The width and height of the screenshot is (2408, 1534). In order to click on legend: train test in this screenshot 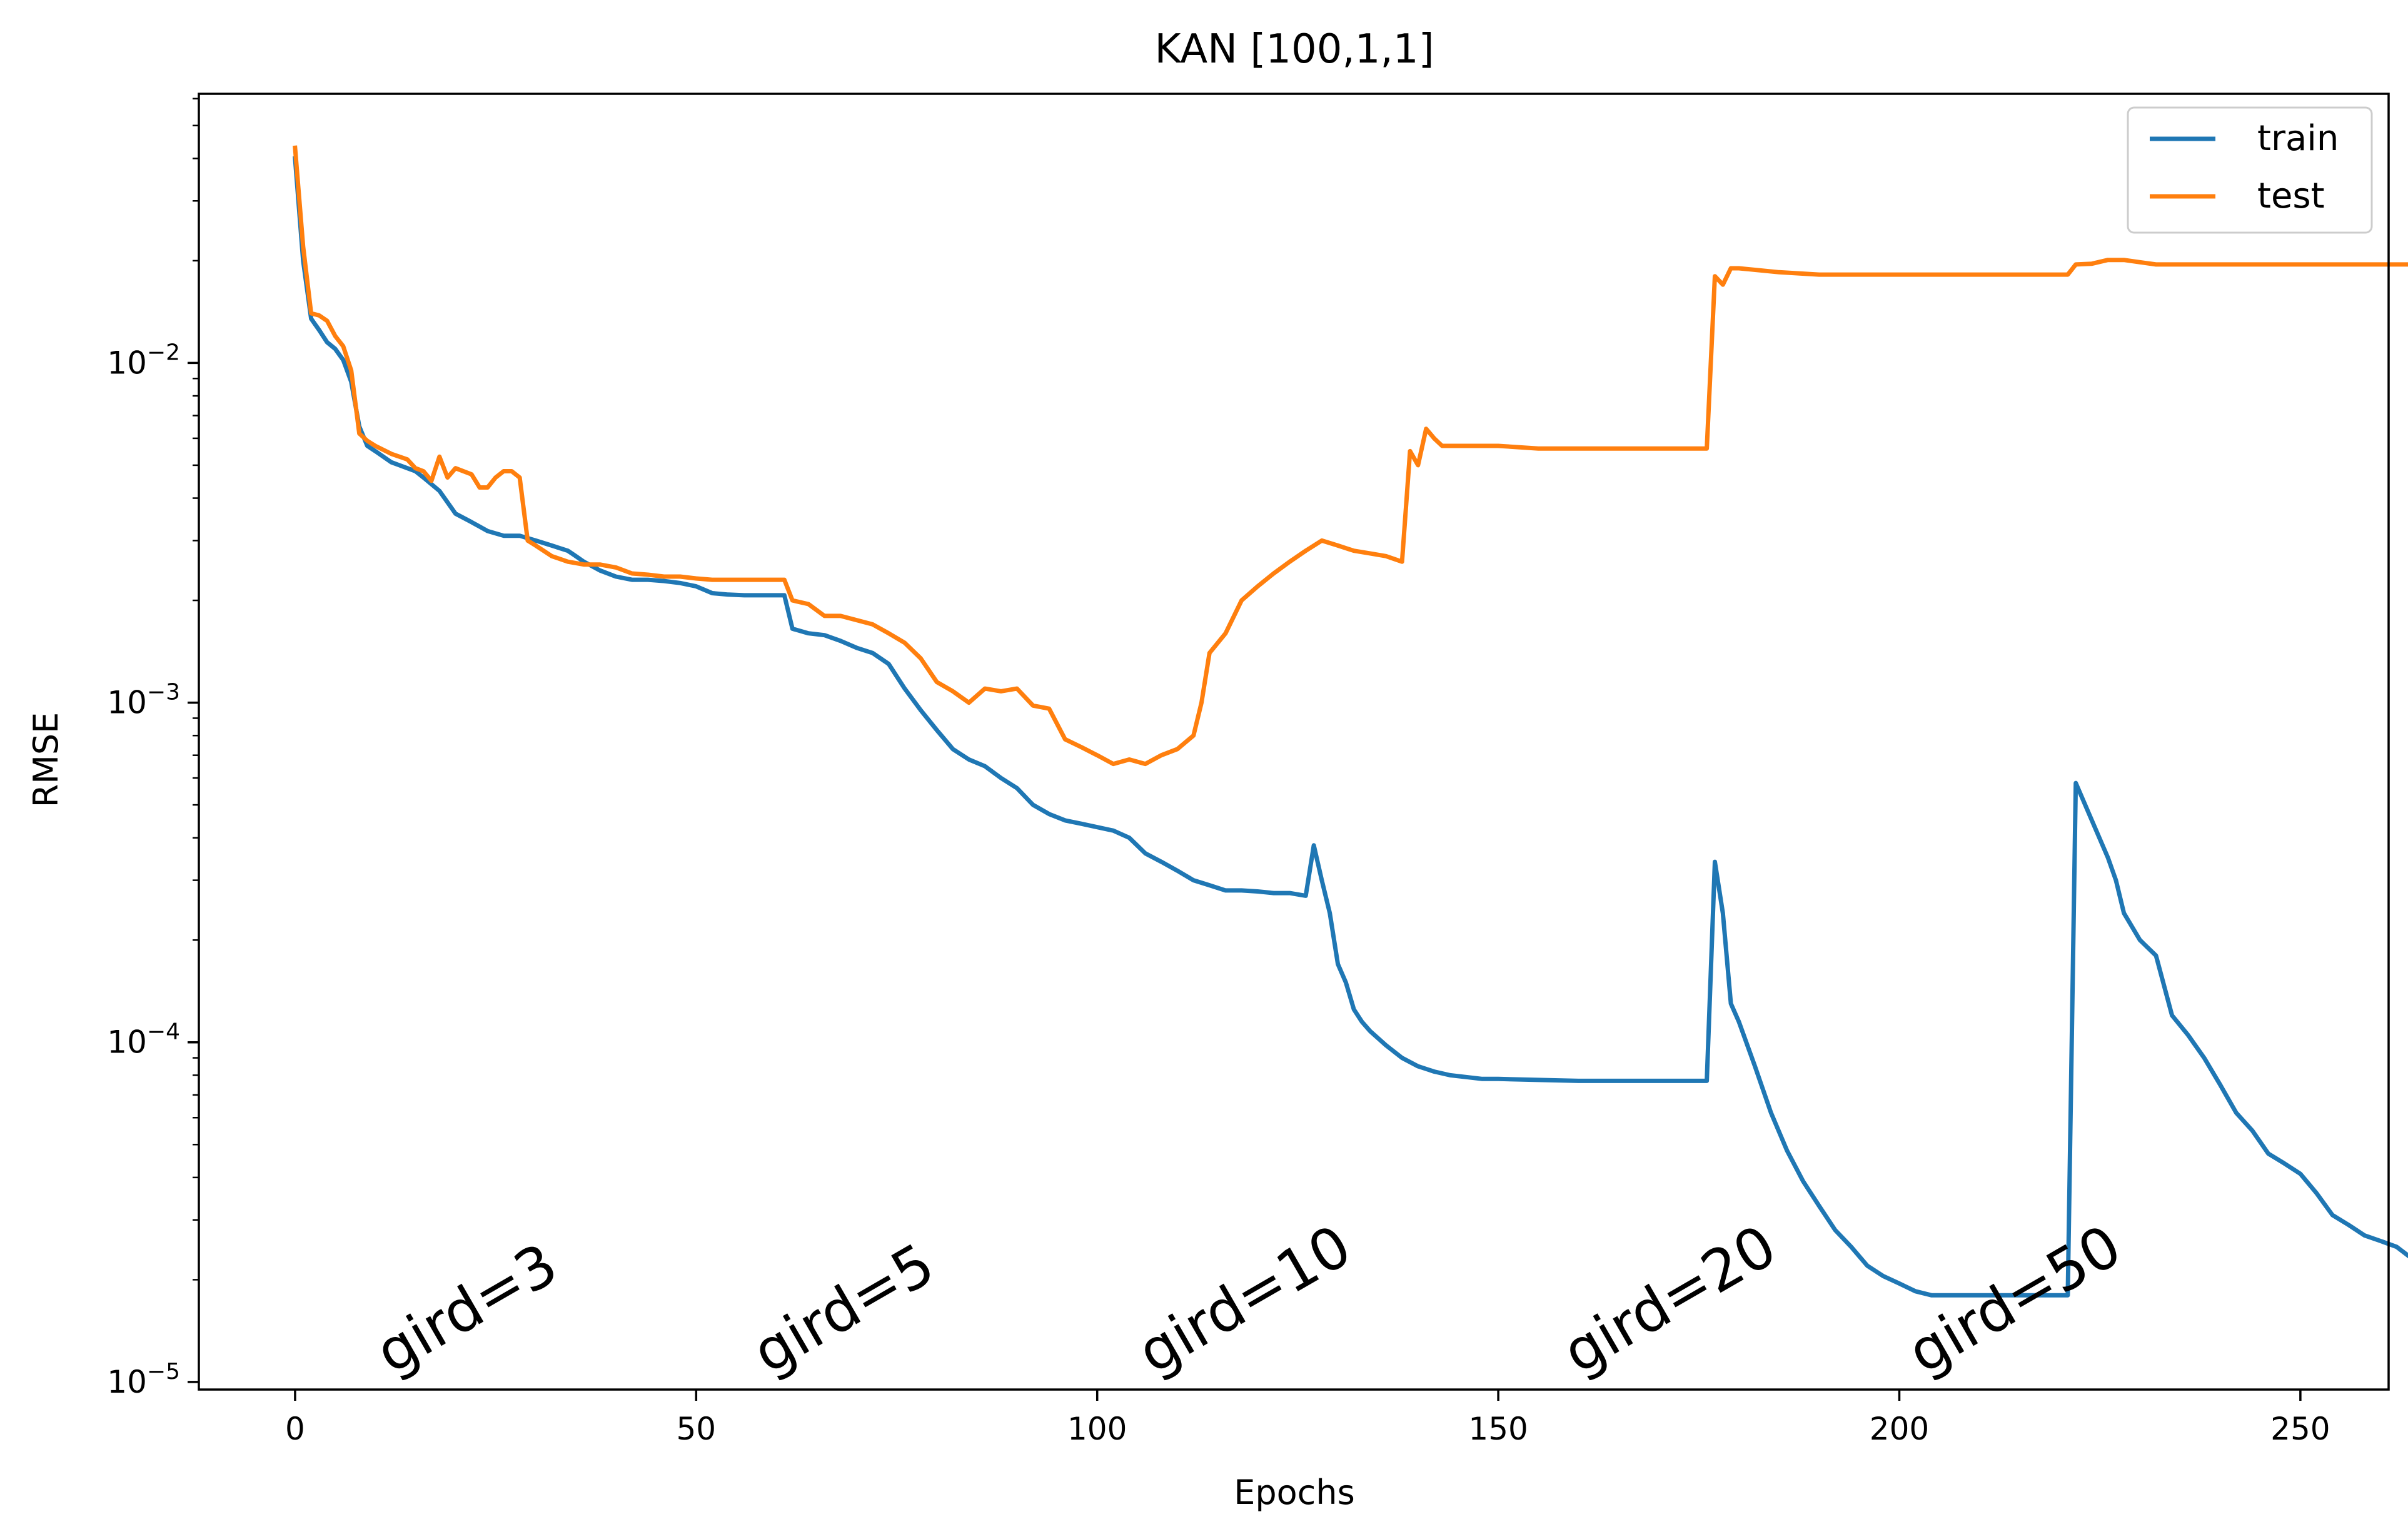, I will do `click(2250, 170)`.